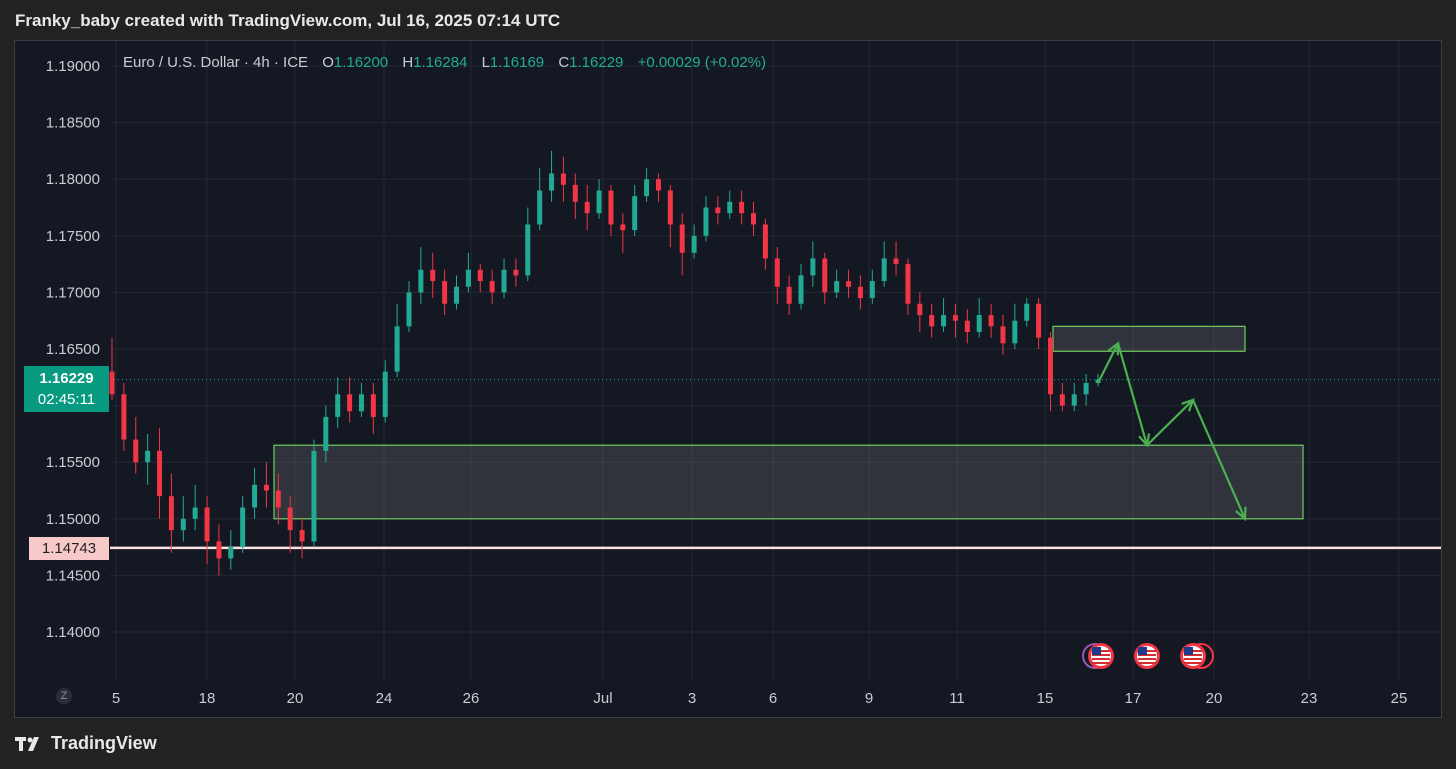 Image resolution: width=1456 pixels, height=769 pixels. What do you see at coordinates (328, 62) in the screenshot?
I see `open-label: O` at bounding box center [328, 62].